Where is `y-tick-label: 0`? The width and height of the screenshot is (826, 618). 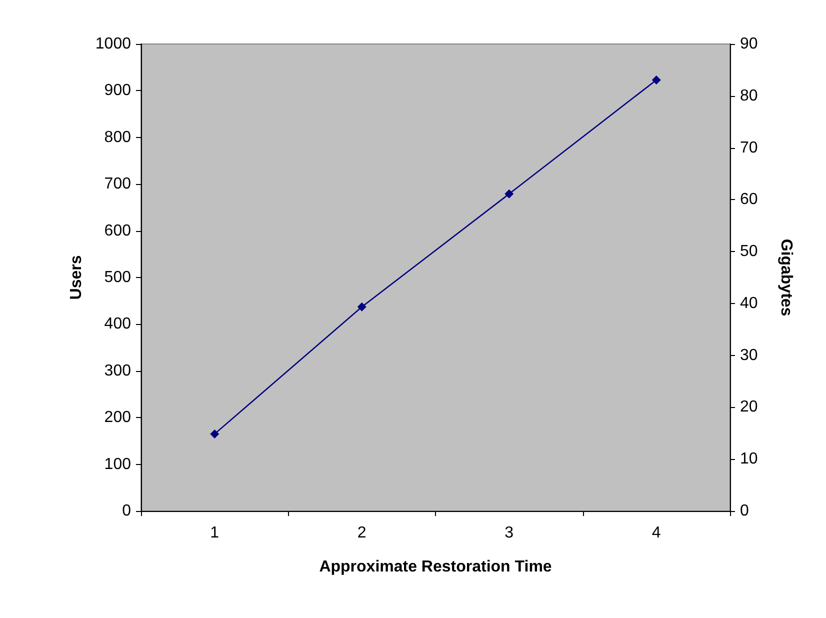 y-tick-label: 0 is located at coordinates (127, 511).